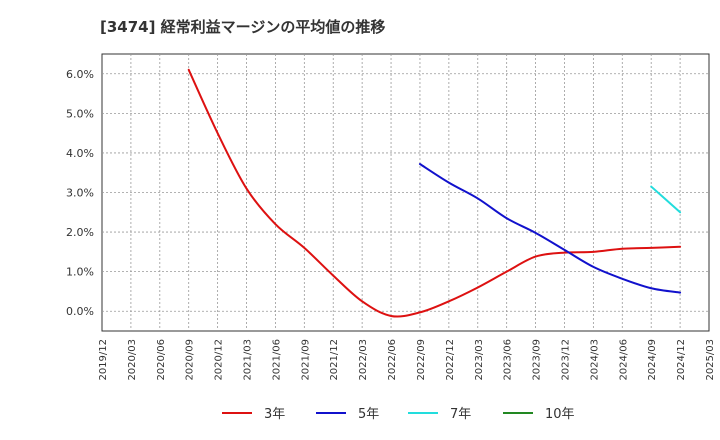  What do you see at coordinates (710, 360) in the screenshot?
I see `x-tick-label: 2025/03` at bounding box center [710, 360].